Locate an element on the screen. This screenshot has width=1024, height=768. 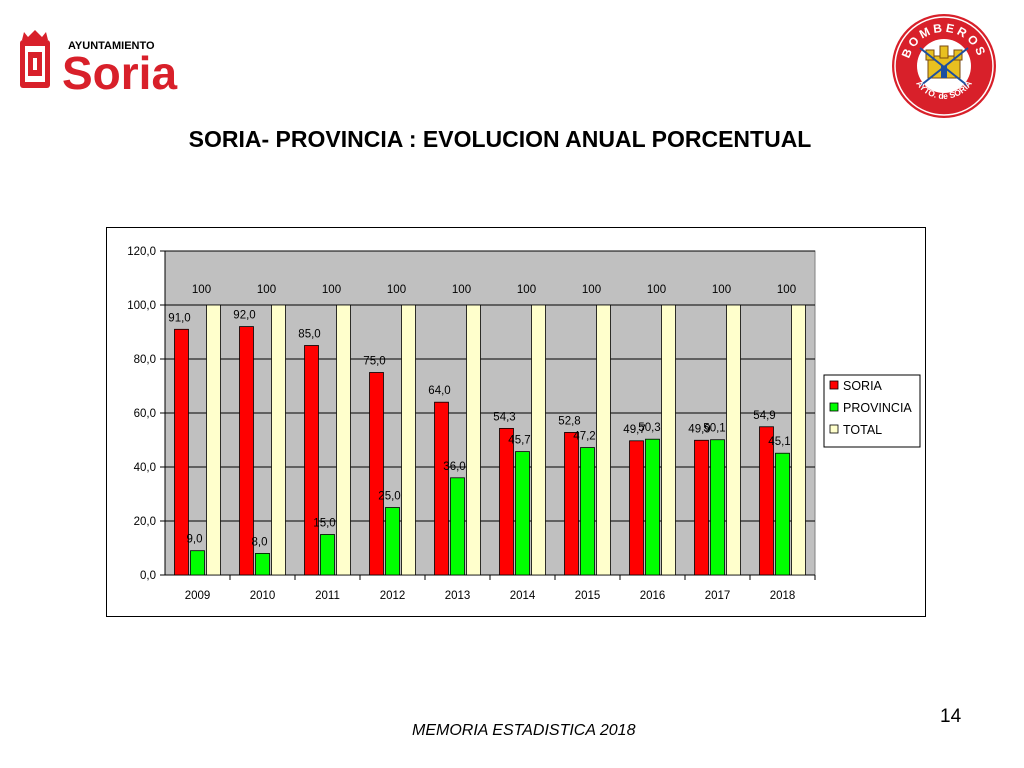
data-label-provincia: 25,0 is located at coordinates (389, 497).